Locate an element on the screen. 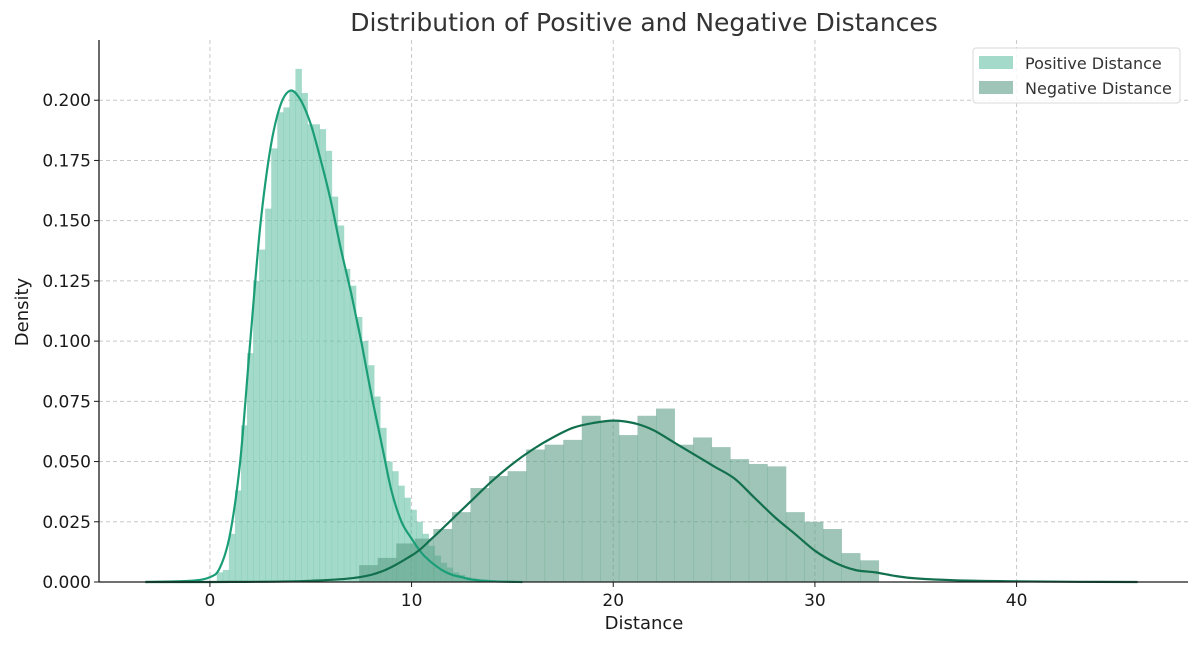 The width and height of the screenshot is (1200, 645). y-tick-label: 0.175 is located at coordinates (66, 161).